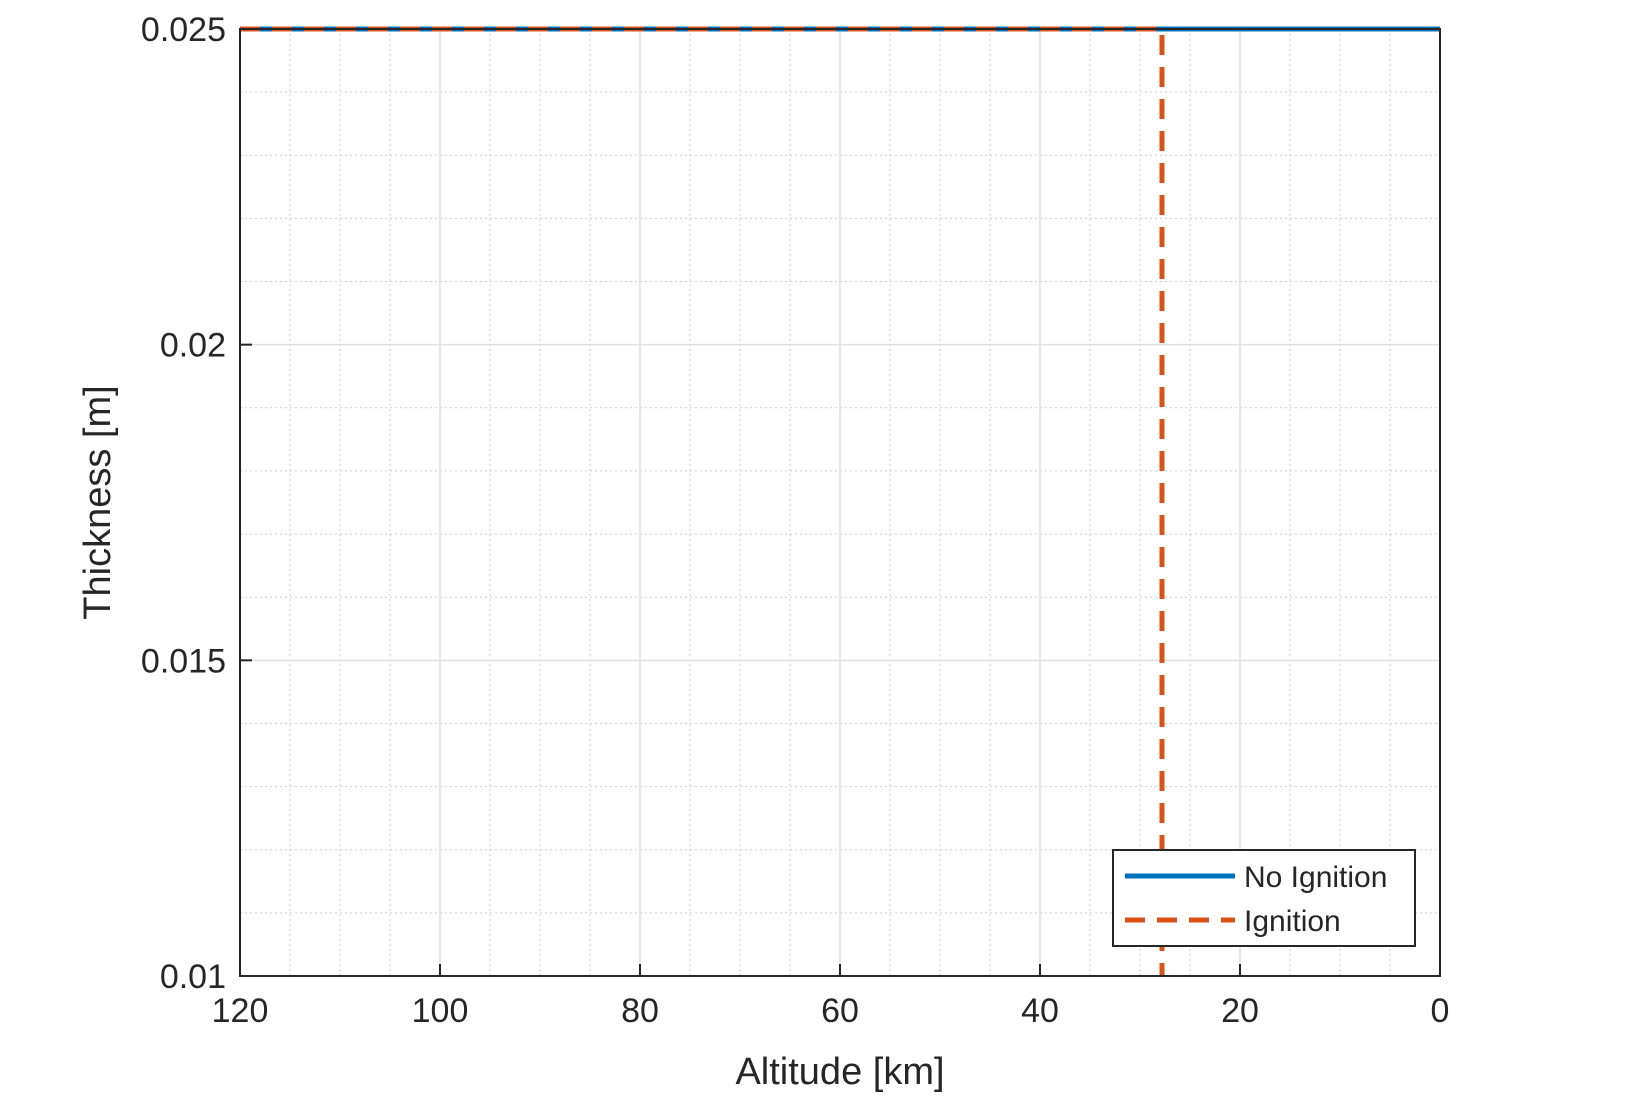  I want to click on x-tick-label: 80, so click(640, 1011).